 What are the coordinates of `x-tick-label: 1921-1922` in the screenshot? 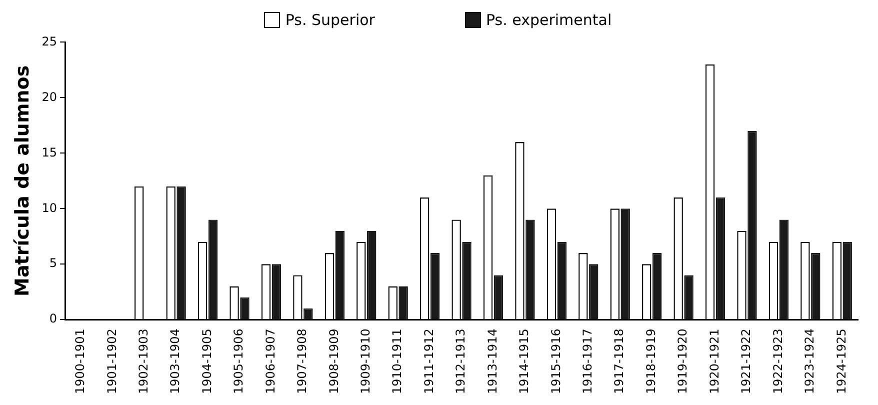 It's located at (746, 361).